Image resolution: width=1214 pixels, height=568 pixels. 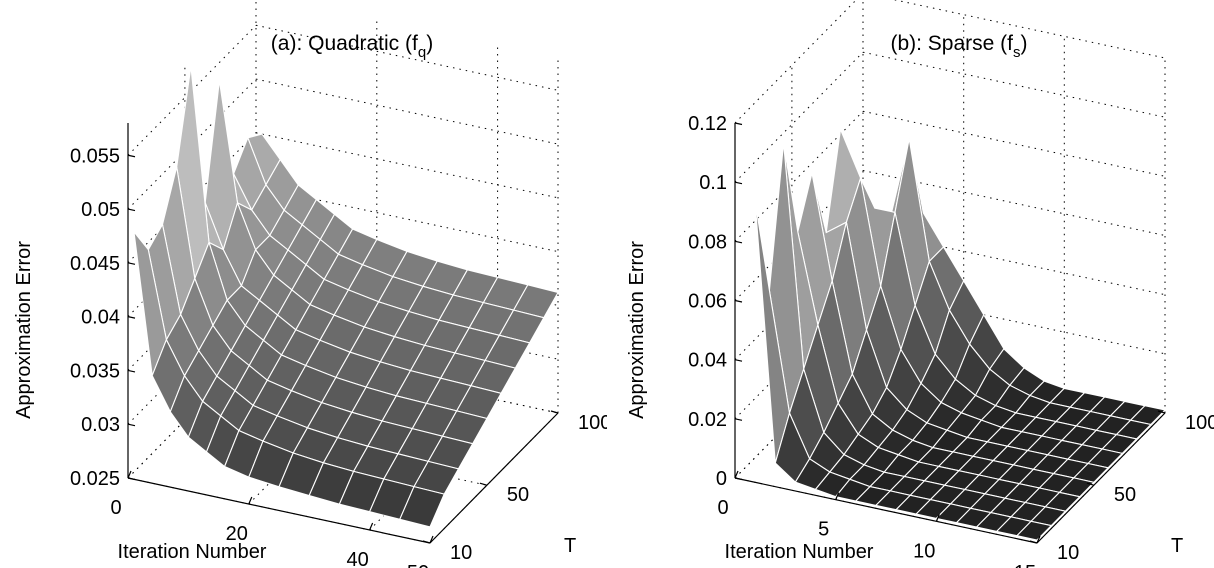 What do you see at coordinates (95, 264) in the screenshot?
I see `z-tick-label: 0.045` at bounding box center [95, 264].